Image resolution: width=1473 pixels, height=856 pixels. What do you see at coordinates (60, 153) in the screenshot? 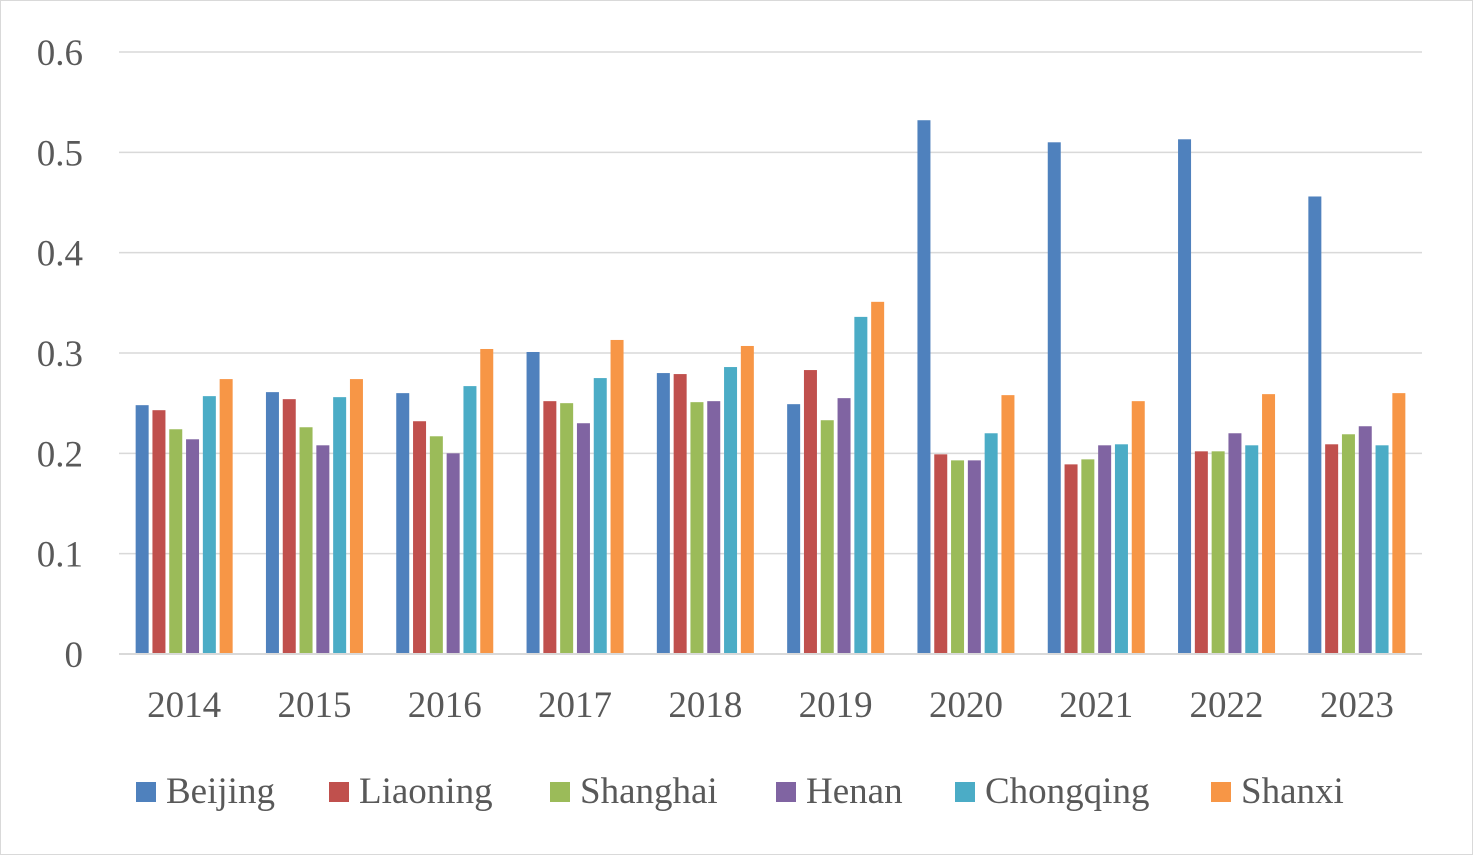
I see `y-tick-label: 0.5` at bounding box center [60, 153].